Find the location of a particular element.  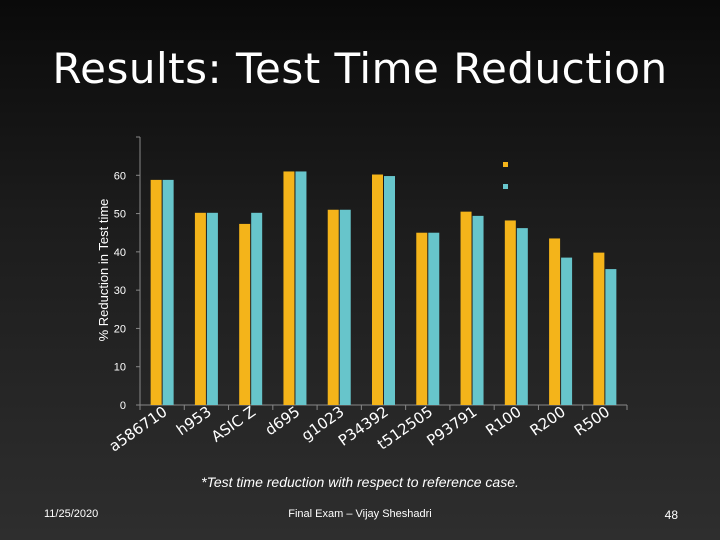

x-tick-label: h953 is located at coordinates (194, 421).